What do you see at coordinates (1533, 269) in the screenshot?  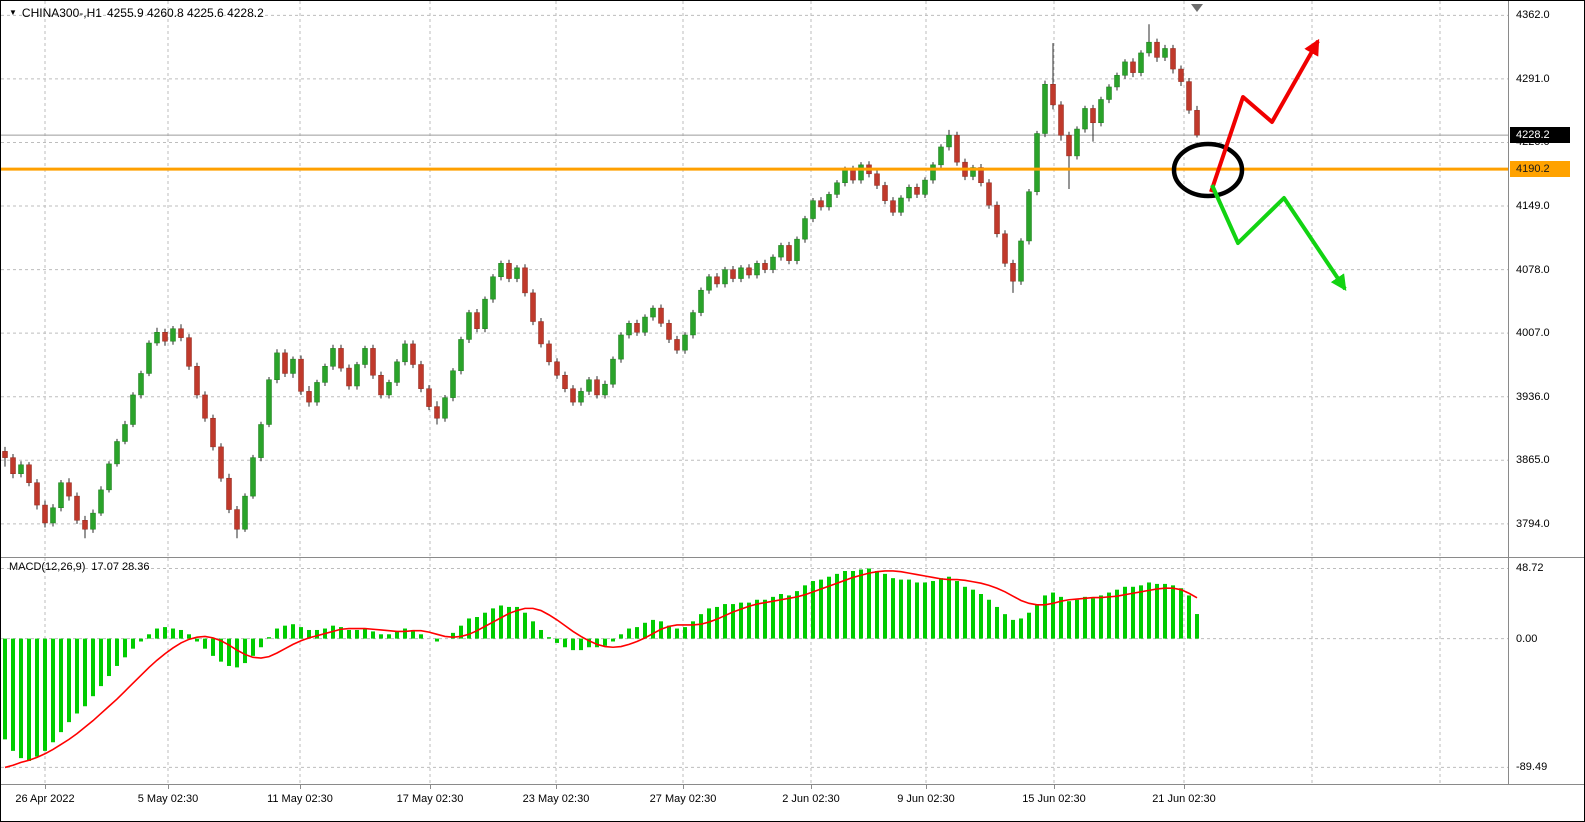 I see `price-axis-label: 4078.0` at bounding box center [1533, 269].